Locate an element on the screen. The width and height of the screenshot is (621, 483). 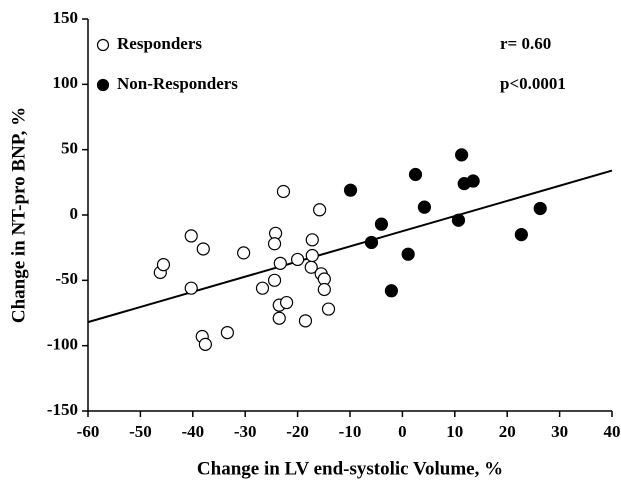
y-tick-label: -100 is located at coordinates (62, 344).